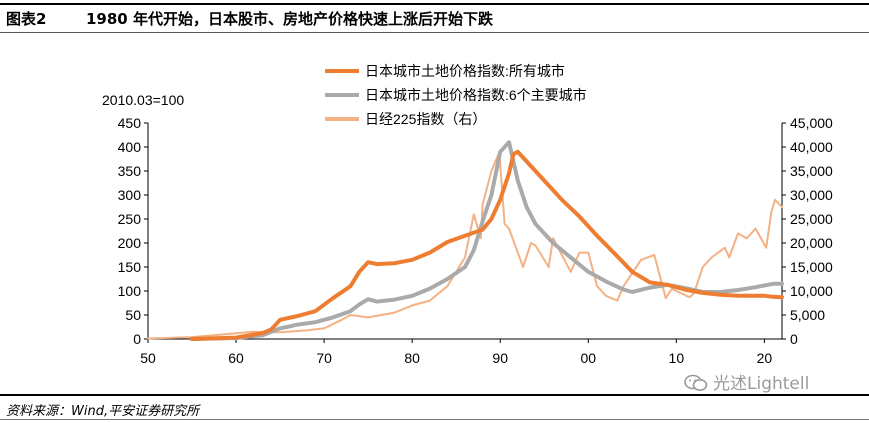  I want to click on x-tick-label: 20, so click(765, 358).